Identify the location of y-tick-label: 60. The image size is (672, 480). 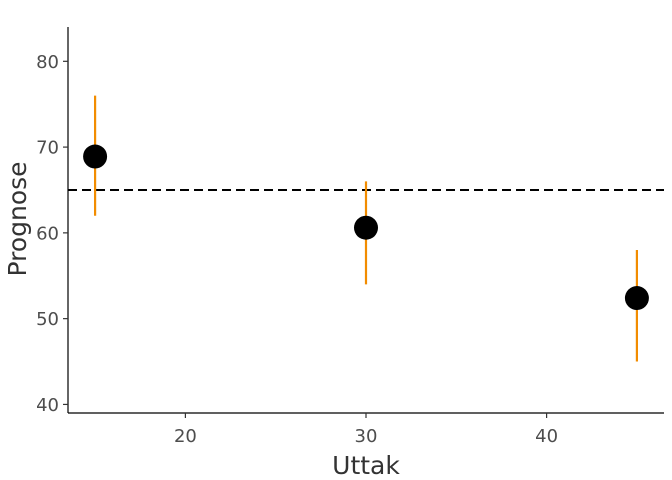
(47, 233).